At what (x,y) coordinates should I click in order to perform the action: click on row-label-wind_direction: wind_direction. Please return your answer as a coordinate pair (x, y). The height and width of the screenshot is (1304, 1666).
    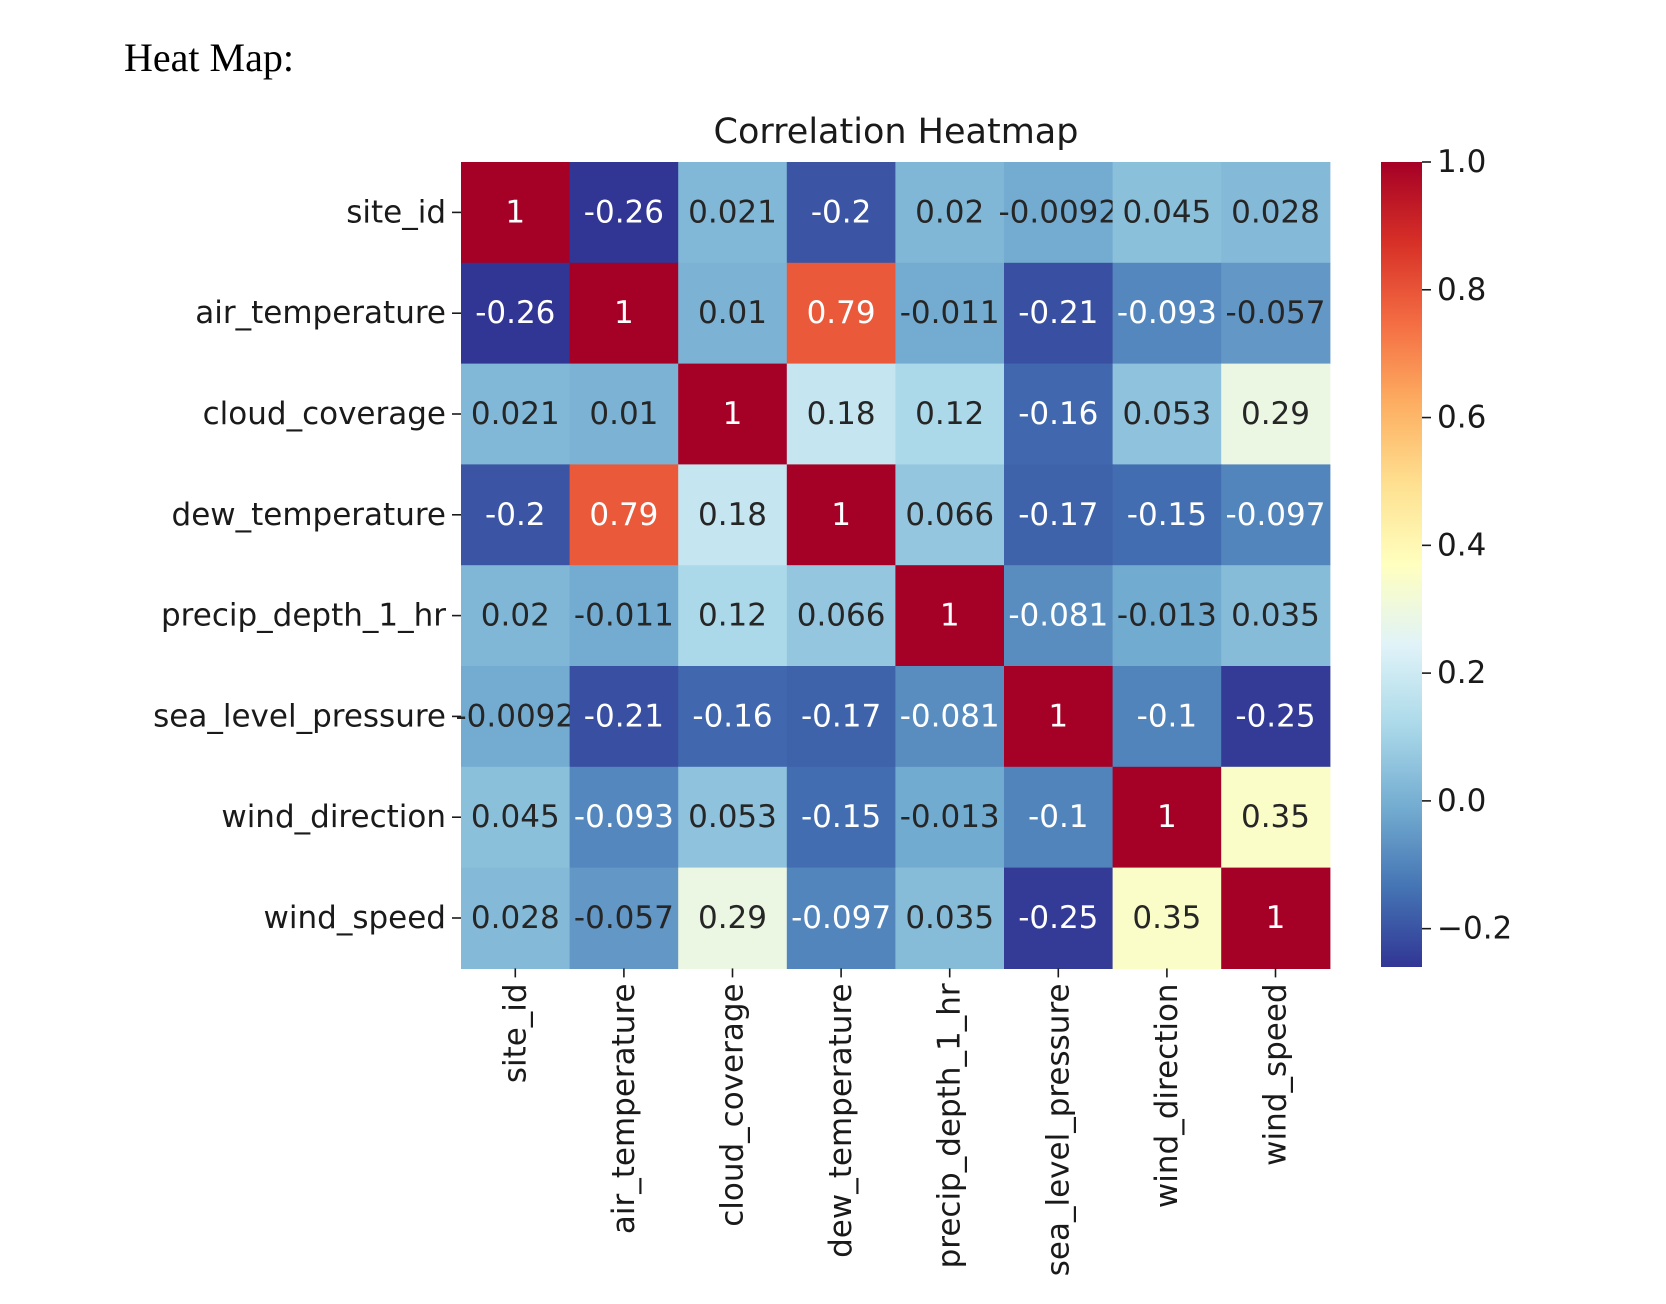
    Looking at the image, I should click on (333, 817).